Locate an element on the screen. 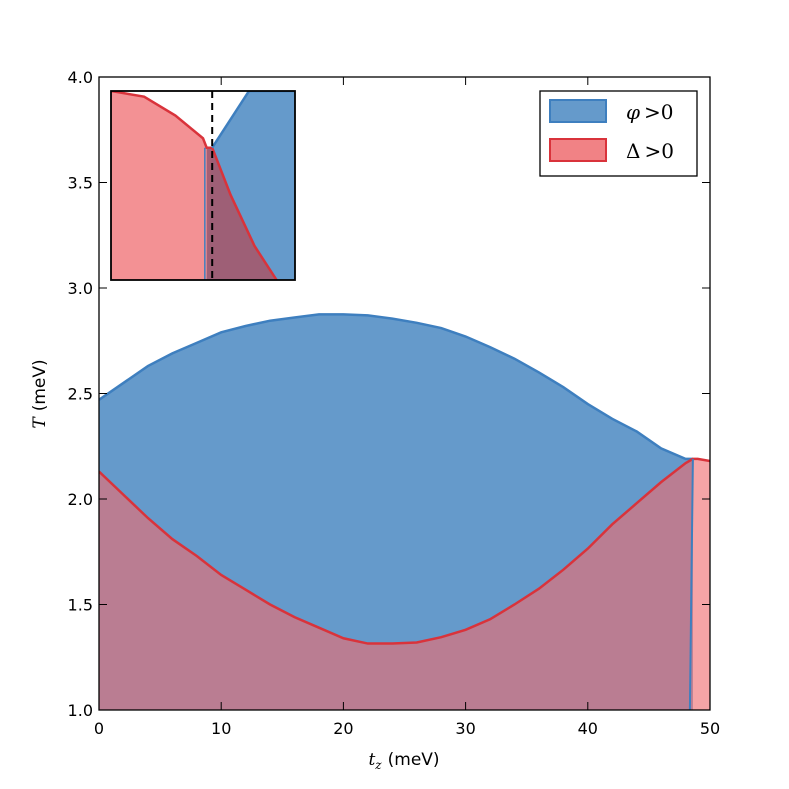  inset-plot is located at coordinates (203, 185).